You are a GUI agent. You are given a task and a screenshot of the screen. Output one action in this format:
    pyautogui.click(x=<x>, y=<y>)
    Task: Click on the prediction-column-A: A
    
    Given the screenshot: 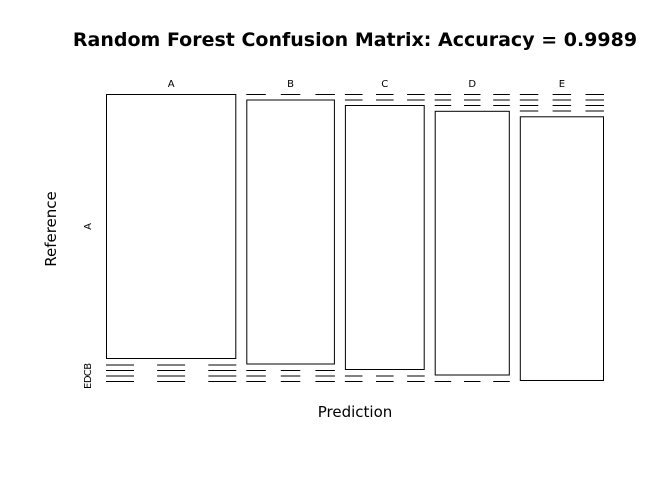 What is the action you would take?
    pyautogui.click(x=171, y=230)
    